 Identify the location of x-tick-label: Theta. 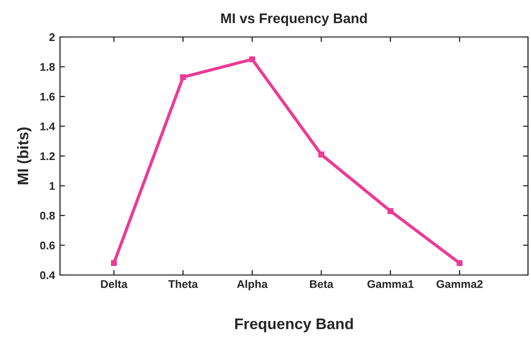
(183, 284).